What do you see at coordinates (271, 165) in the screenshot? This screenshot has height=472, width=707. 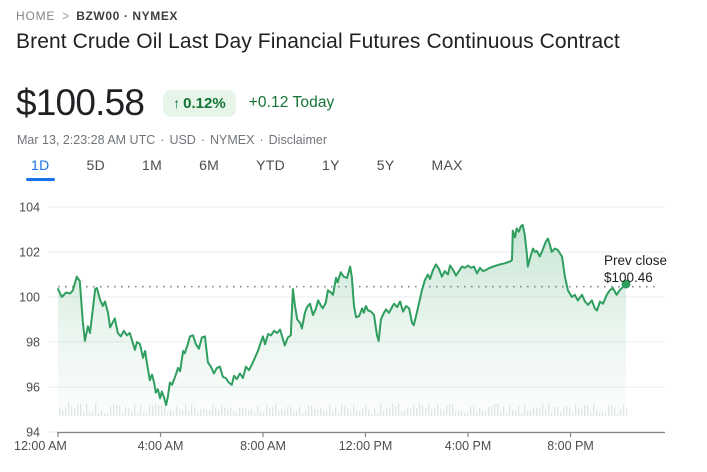 I see `range-tab-ytd: YTD` at bounding box center [271, 165].